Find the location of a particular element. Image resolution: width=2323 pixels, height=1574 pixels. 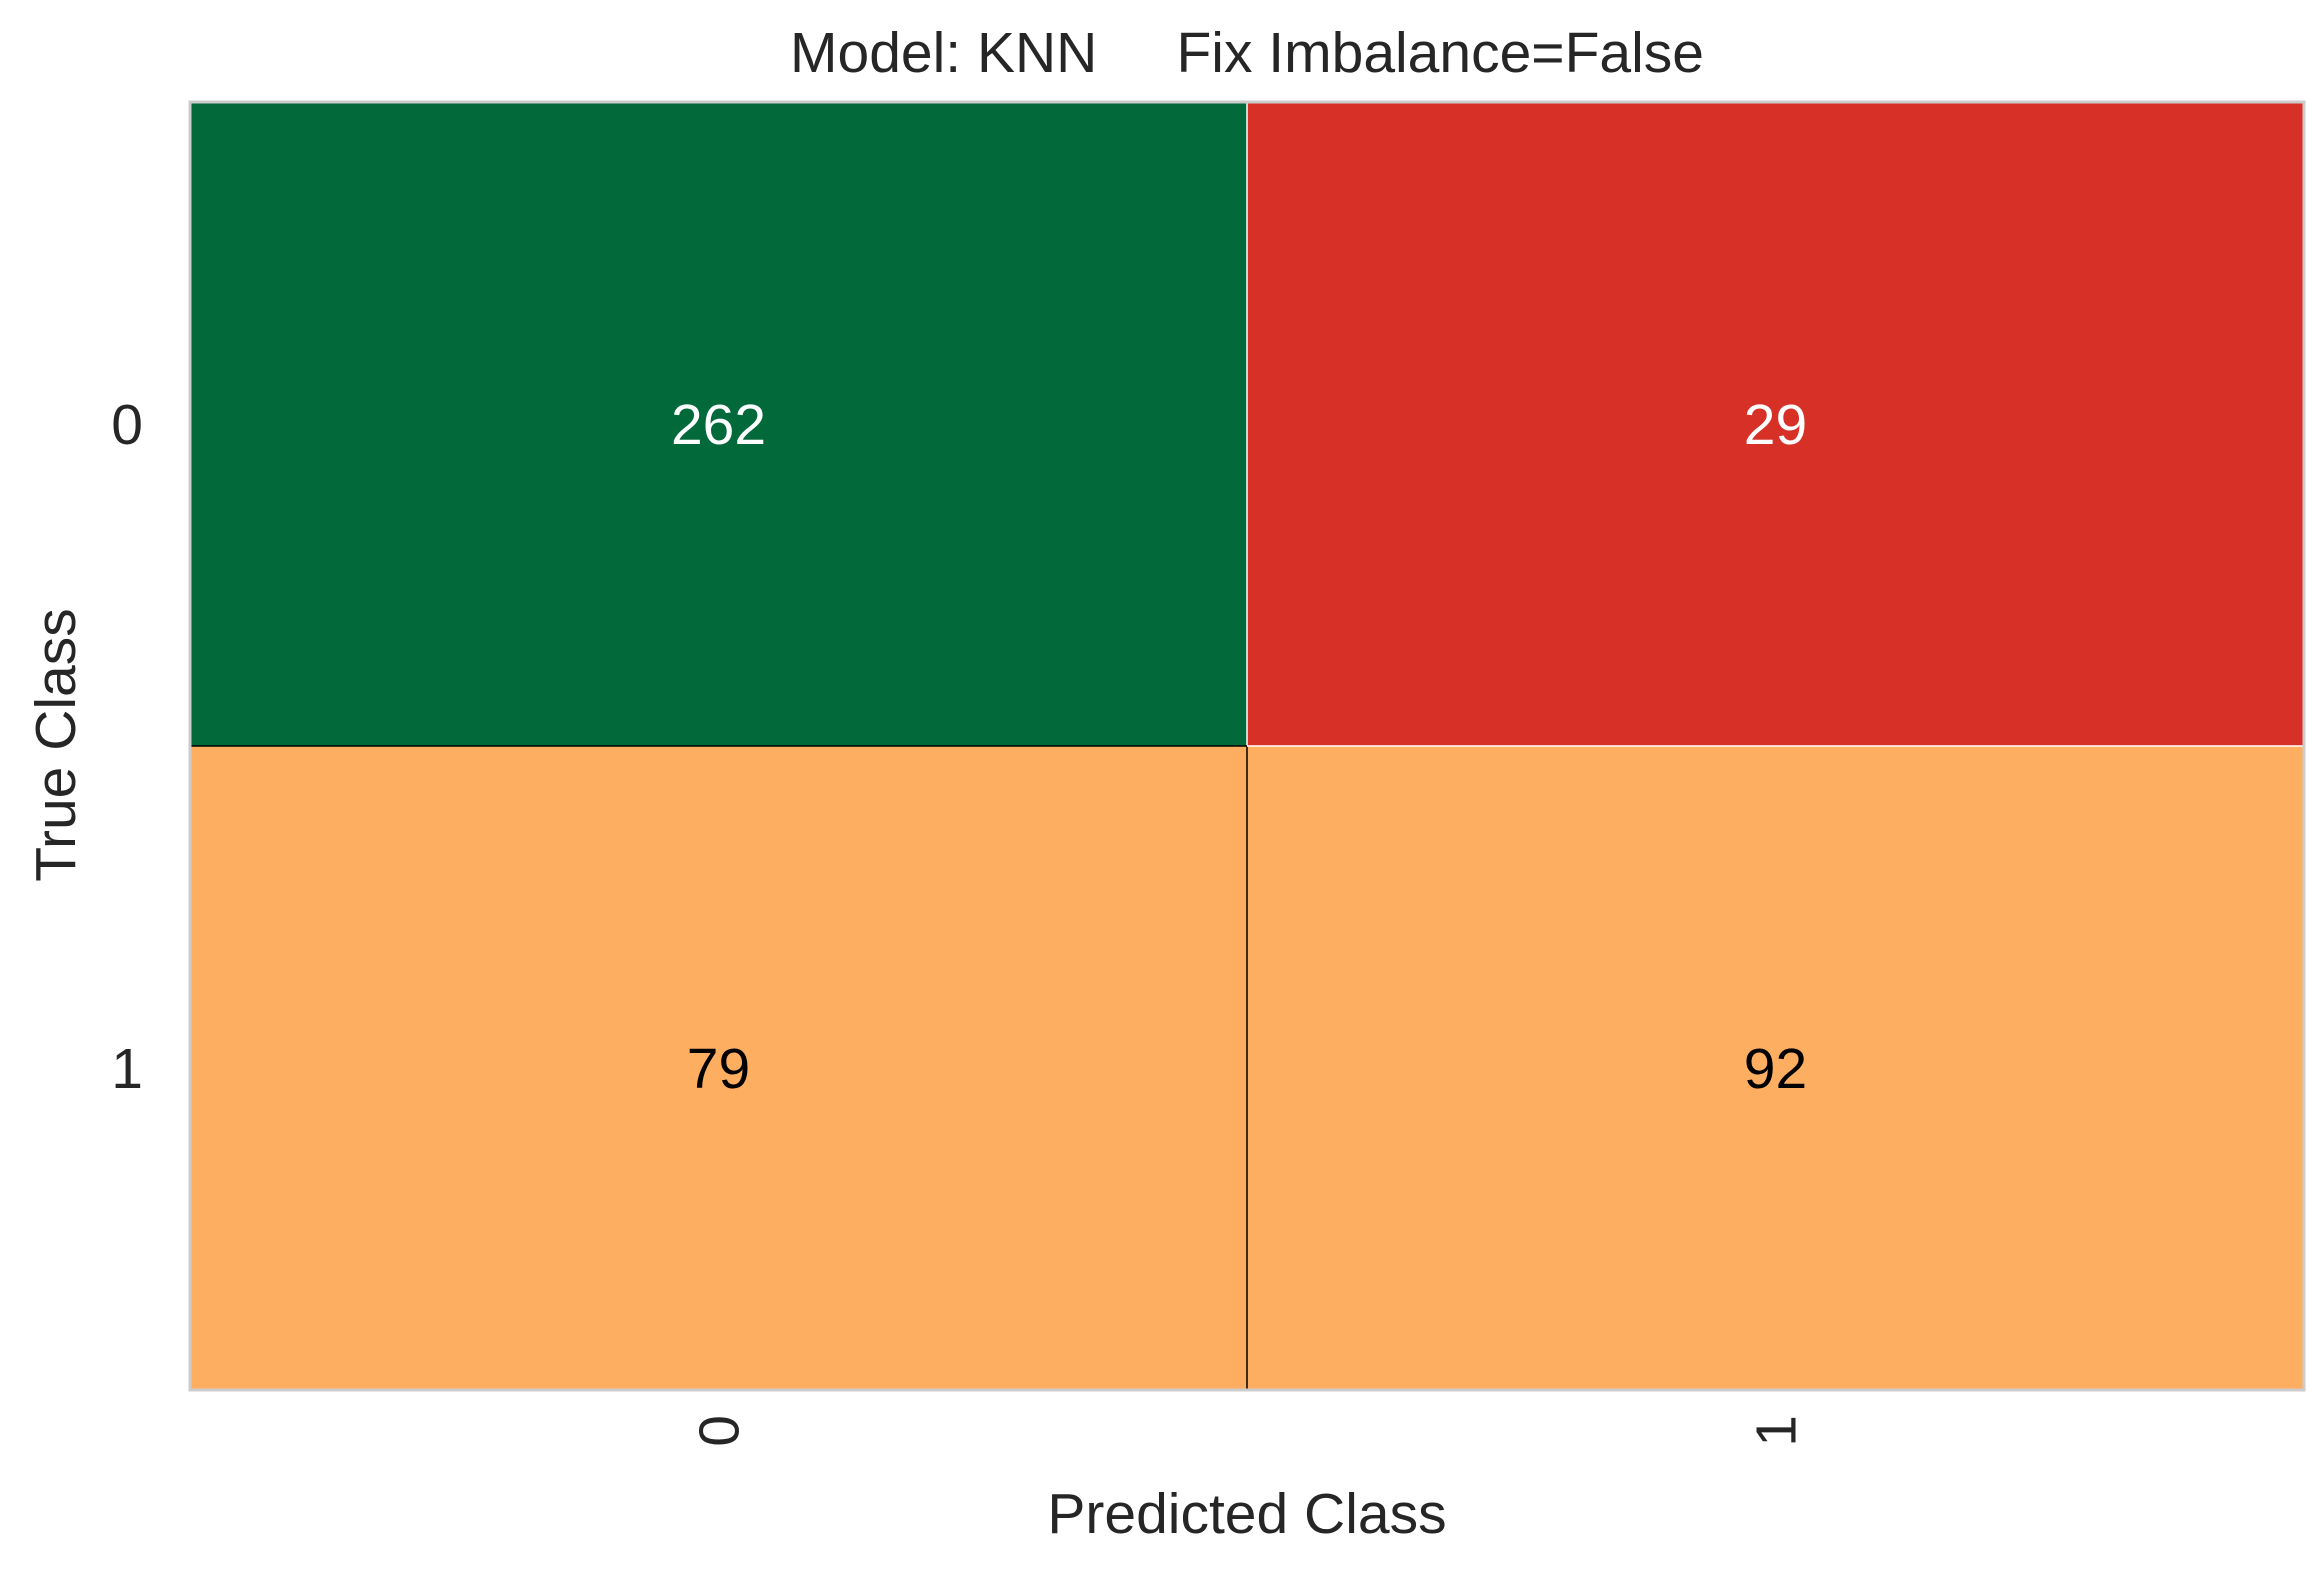

y-tick-label-0: 0 is located at coordinates (127, 425).